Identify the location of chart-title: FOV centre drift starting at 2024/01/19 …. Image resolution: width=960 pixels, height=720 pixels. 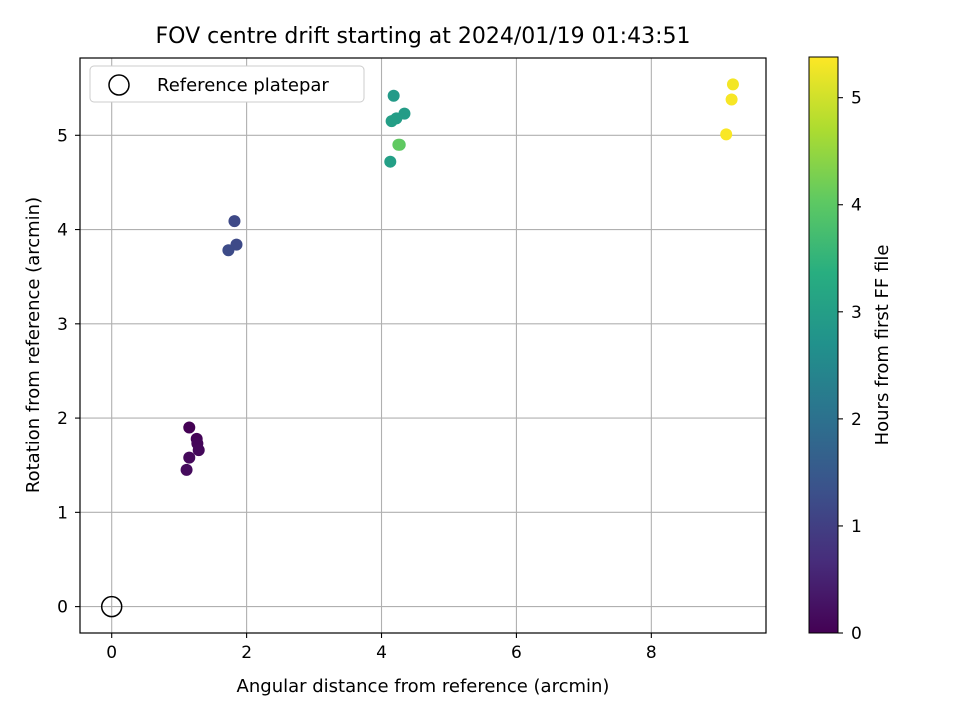
(423, 36).